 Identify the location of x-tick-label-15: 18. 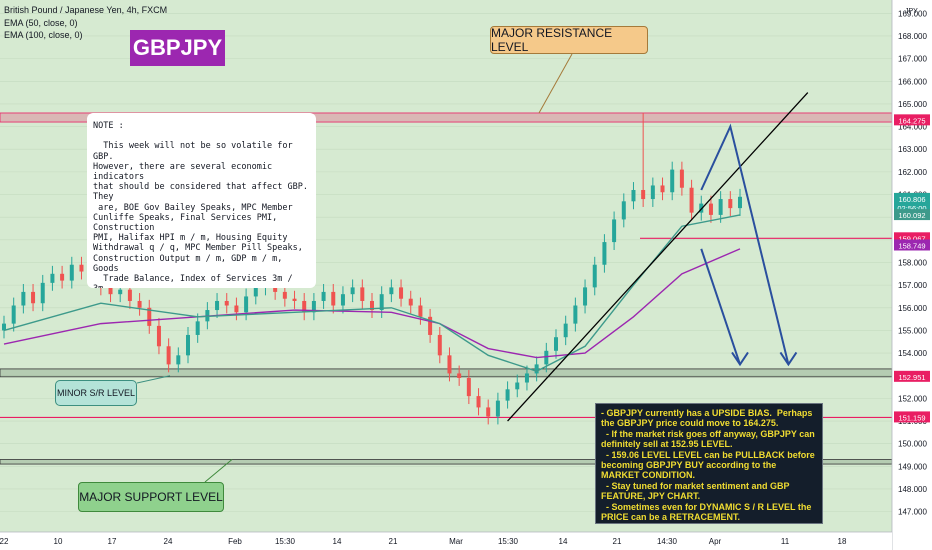
(842, 541).